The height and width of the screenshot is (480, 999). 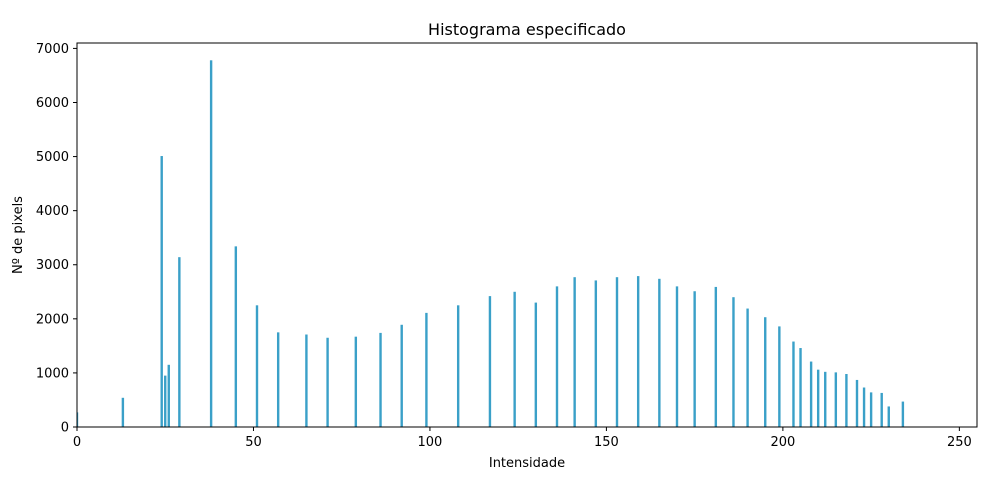 What do you see at coordinates (52, 157) in the screenshot?
I see `y-tick-label-5000: 5000` at bounding box center [52, 157].